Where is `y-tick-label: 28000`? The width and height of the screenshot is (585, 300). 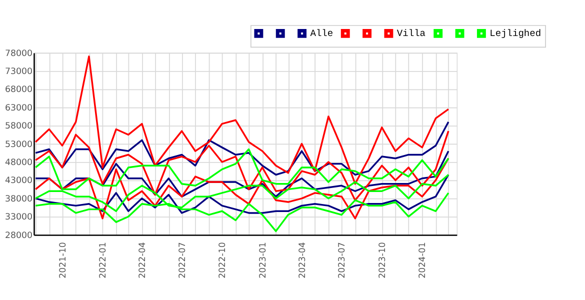
y-tick-label: 28000 is located at coordinates (18, 235).